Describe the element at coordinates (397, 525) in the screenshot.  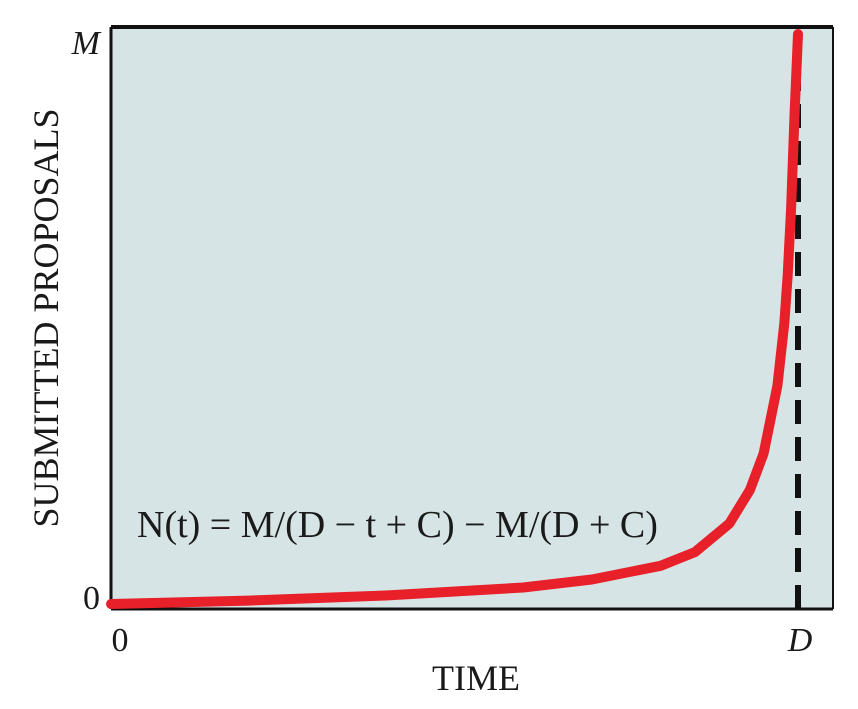
I see `formula-annotation: N(t) = M/(D − t + C) − M/(D + C)` at that location.